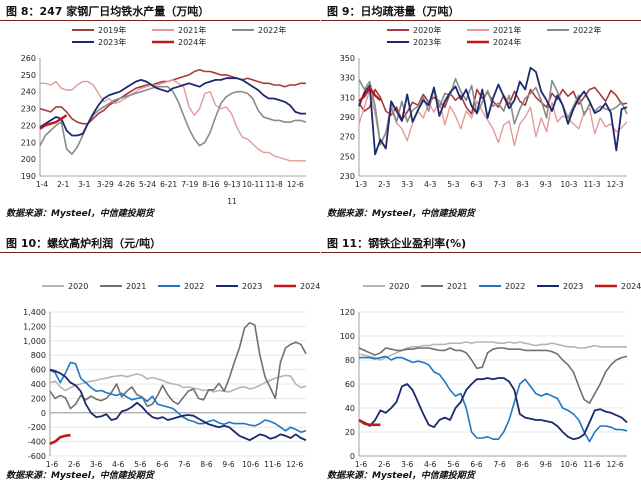 Image resolution: width=641 pixels, height=486 pixels. Describe the element at coordinates (350, 384) in the screenshot. I see `y-tick-label: 60` at that location.